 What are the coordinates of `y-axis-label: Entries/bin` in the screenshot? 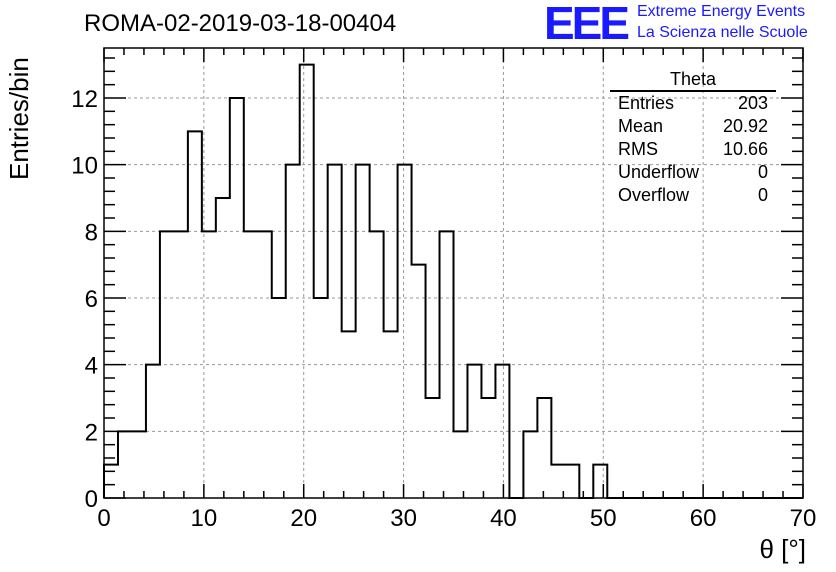 It's located at (19, 118).